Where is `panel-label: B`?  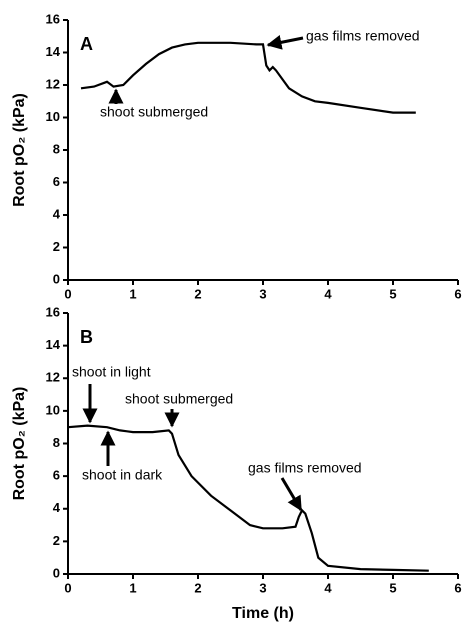
panel-label: B is located at coordinates (86, 337).